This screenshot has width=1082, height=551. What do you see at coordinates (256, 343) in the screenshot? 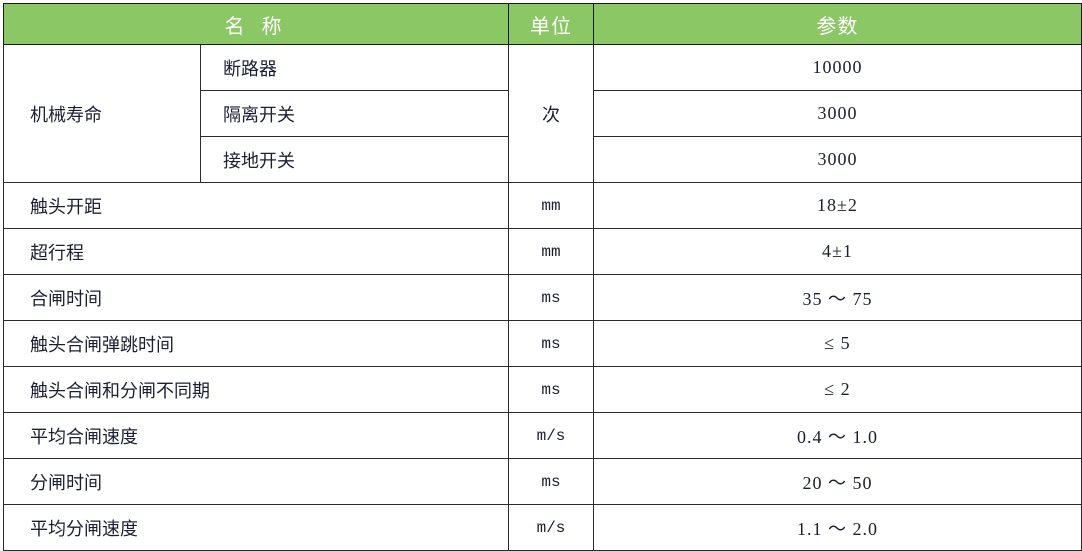
I see `row-name: 触头合闸弹跳时间` at bounding box center [256, 343].